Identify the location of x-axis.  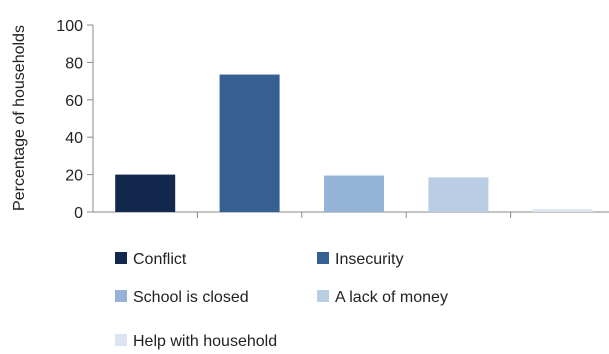
(351, 214).